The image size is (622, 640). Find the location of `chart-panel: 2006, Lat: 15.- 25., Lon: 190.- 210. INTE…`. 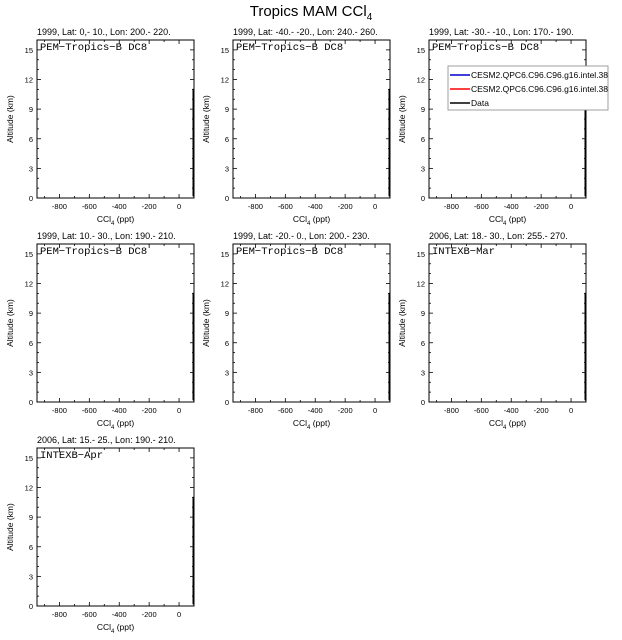

chart-panel: 2006, Lat: 15.- 25., Lon: 190.- 210. INTE… is located at coordinates (100, 535).